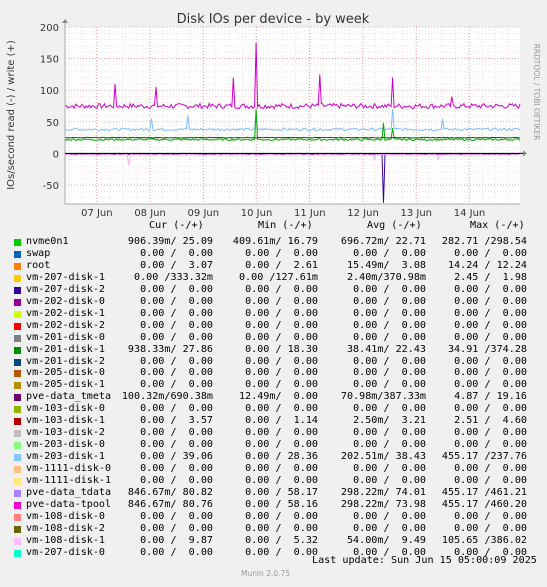 This screenshot has width=547, height=587. I want to click on legend-name: vm-207-disk-2, so click(66, 289).